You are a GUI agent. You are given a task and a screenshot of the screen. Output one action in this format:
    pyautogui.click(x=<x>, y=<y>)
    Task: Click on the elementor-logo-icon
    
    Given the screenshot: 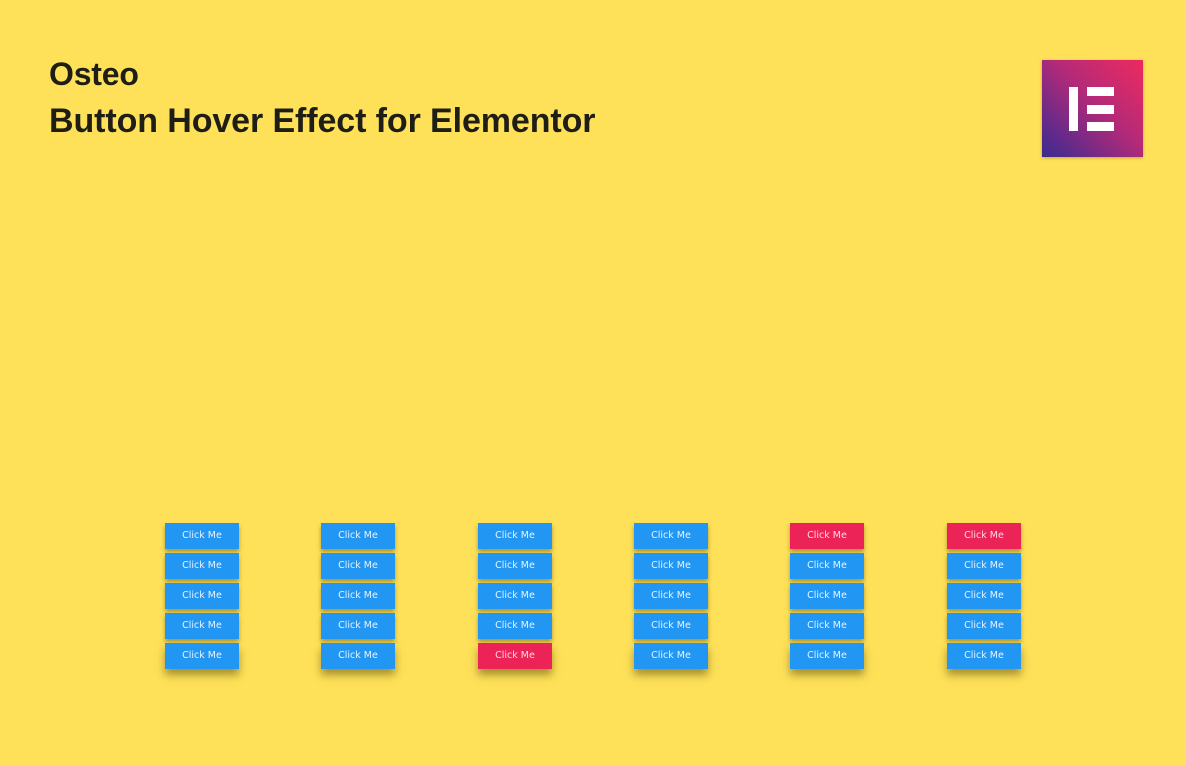 What is the action you would take?
    pyautogui.click(x=1092, y=108)
    